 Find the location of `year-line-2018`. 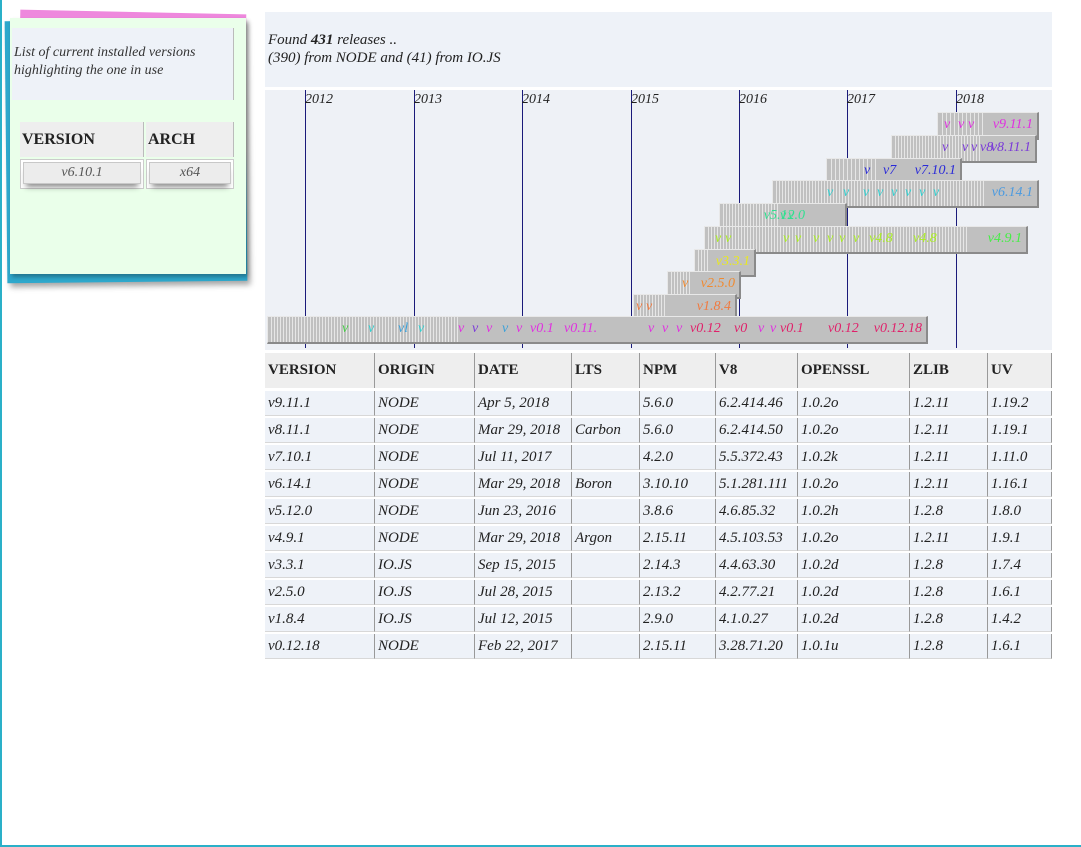

year-line-2018 is located at coordinates (956, 219).